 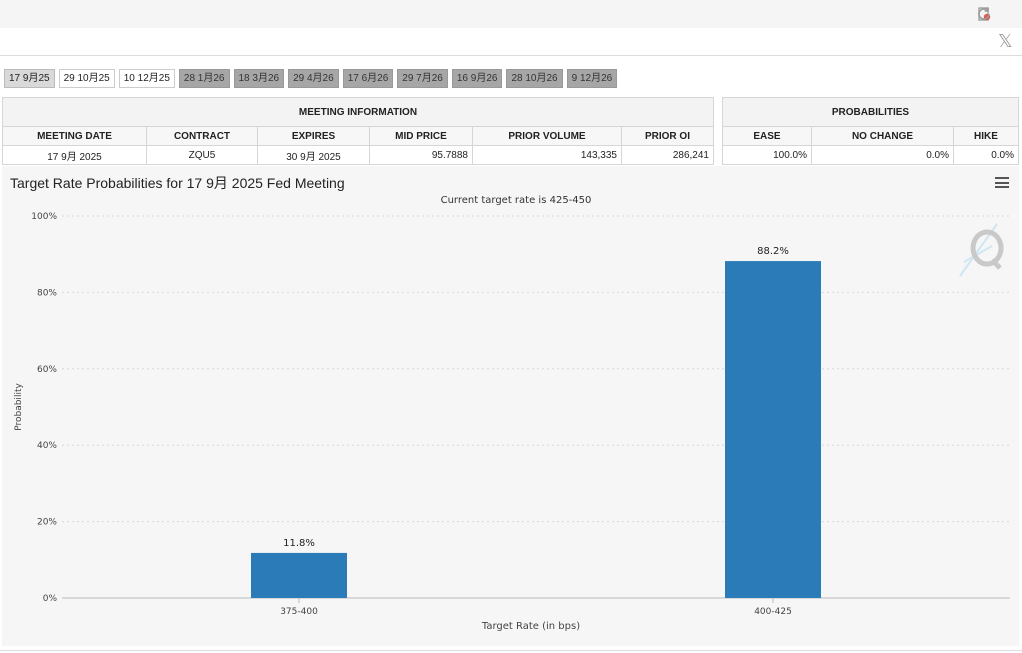 I want to click on x-tick-label: 375-400, so click(x=299, y=612).